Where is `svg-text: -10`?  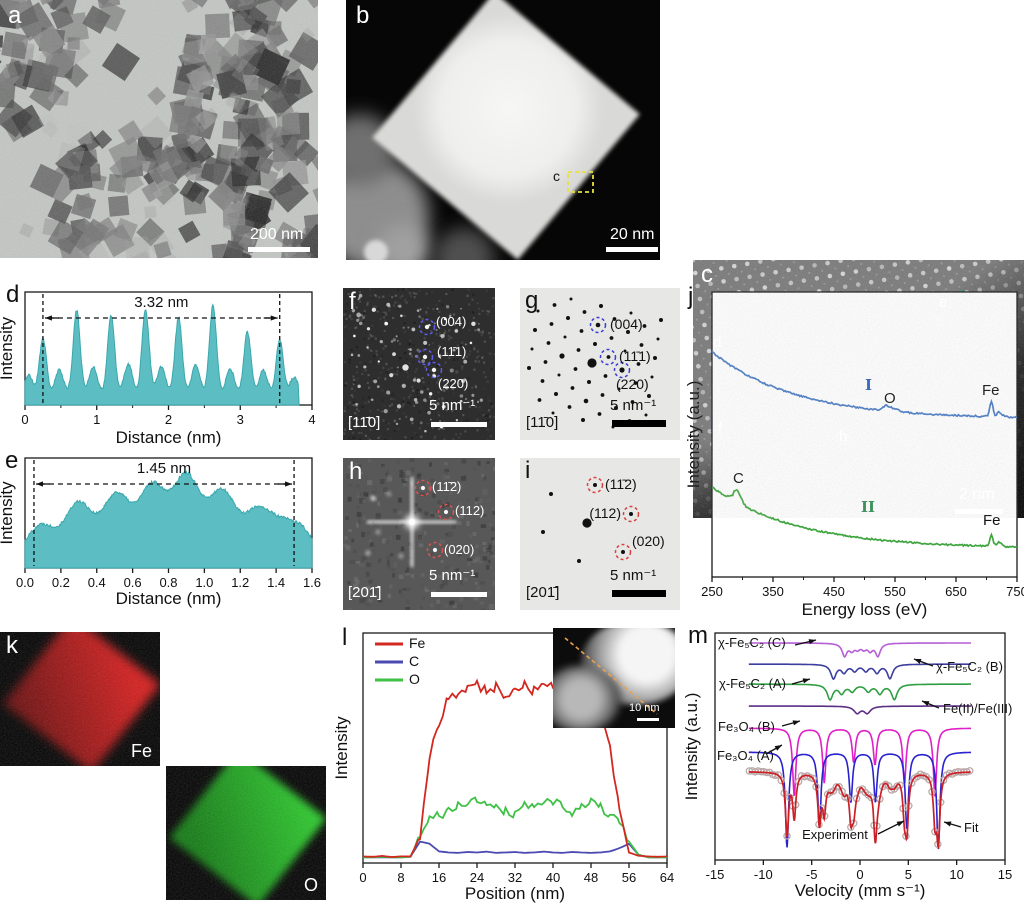
svg-text: -10 is located at coordinates (763, 874).